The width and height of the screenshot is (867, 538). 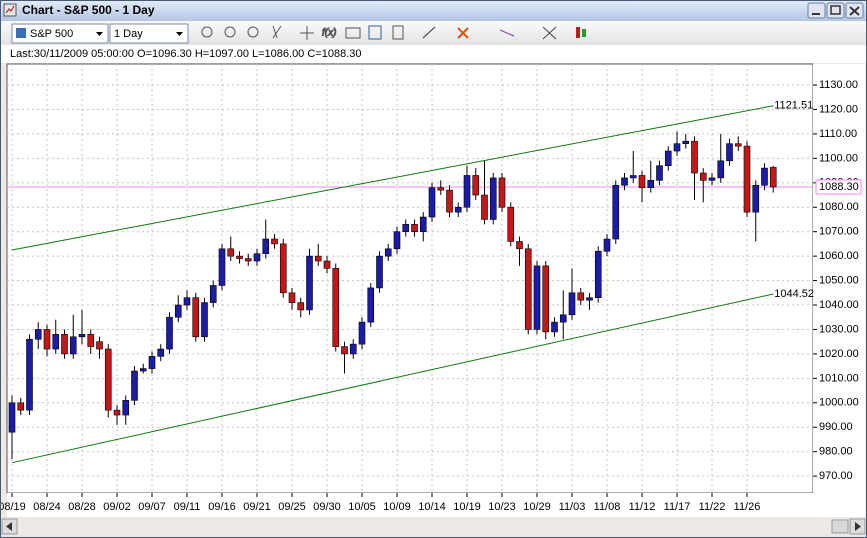 I want to click on timeframe-box, so click(x=149, y=33).